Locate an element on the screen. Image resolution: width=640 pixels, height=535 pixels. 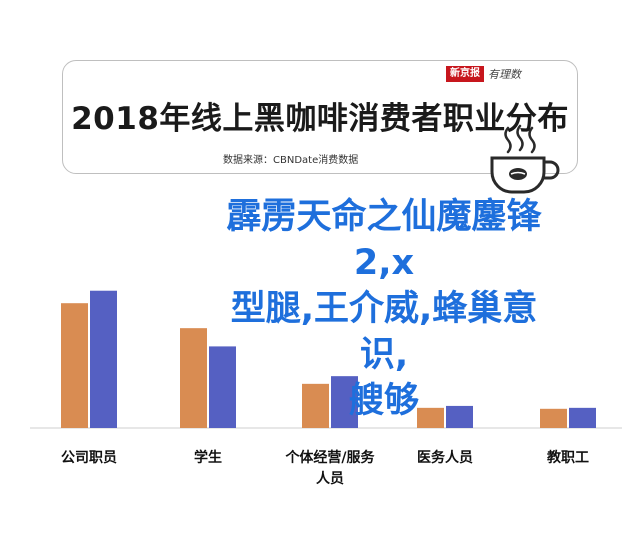
coffee-cup-icon is located at coordinates (525, 159).